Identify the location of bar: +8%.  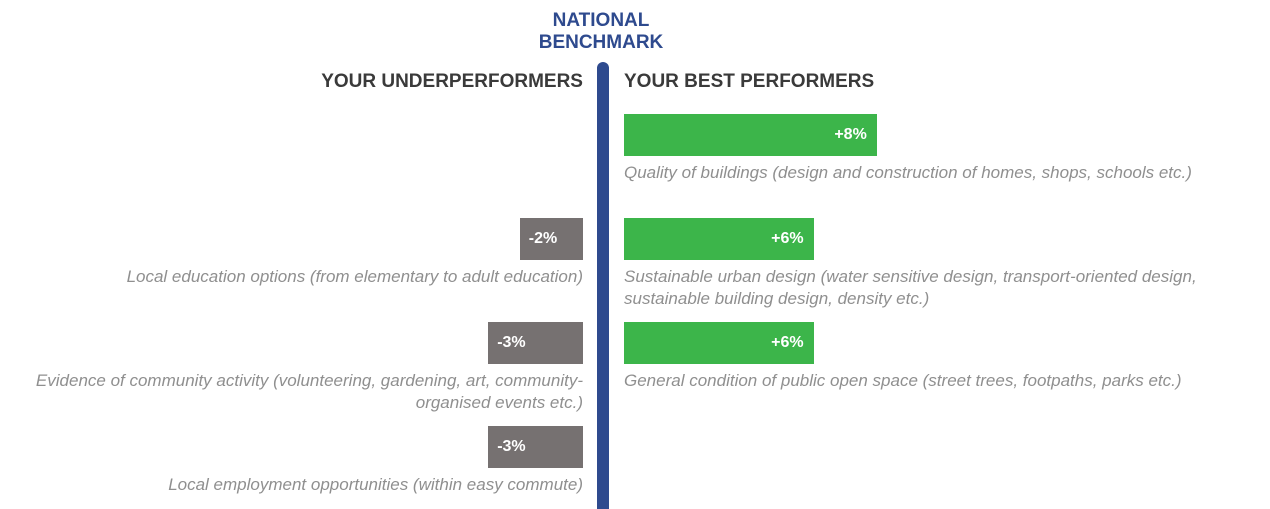
(750, 135).